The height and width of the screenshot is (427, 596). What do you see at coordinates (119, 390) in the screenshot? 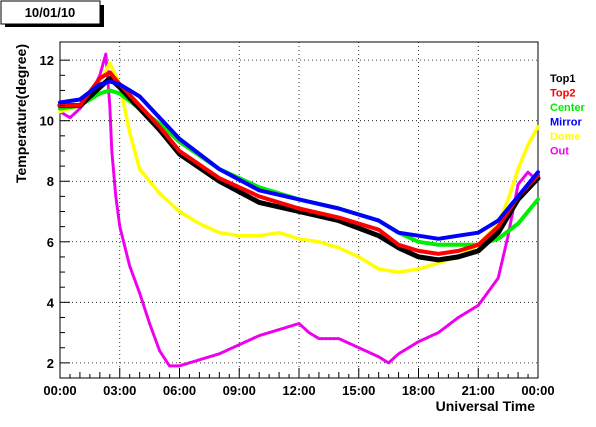
I see `x-tick-label: 03:00` at bounding box center [119, 390].